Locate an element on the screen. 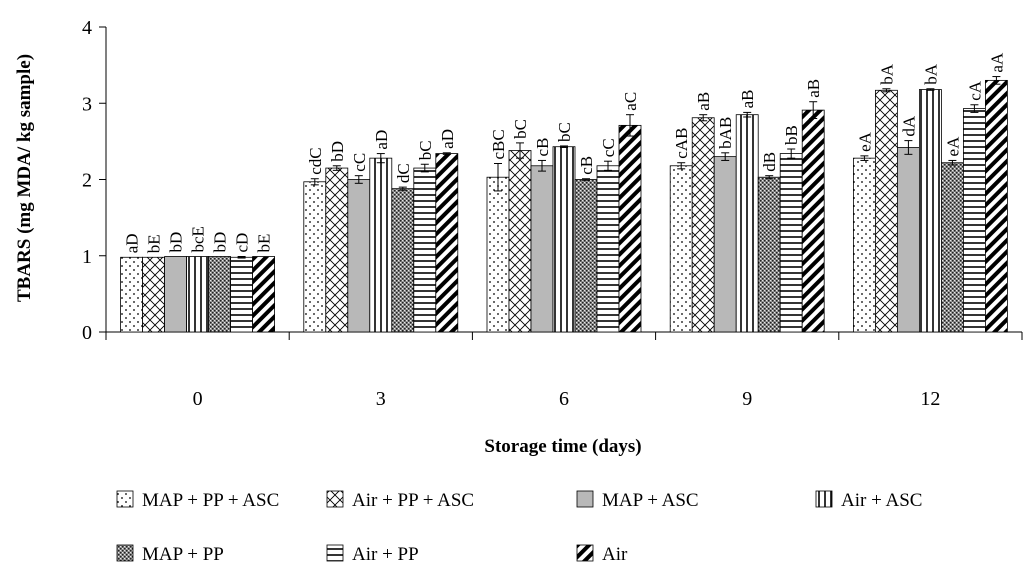  x-ticks: 0 3 6 9 12 is located at coordinates (564, 371).